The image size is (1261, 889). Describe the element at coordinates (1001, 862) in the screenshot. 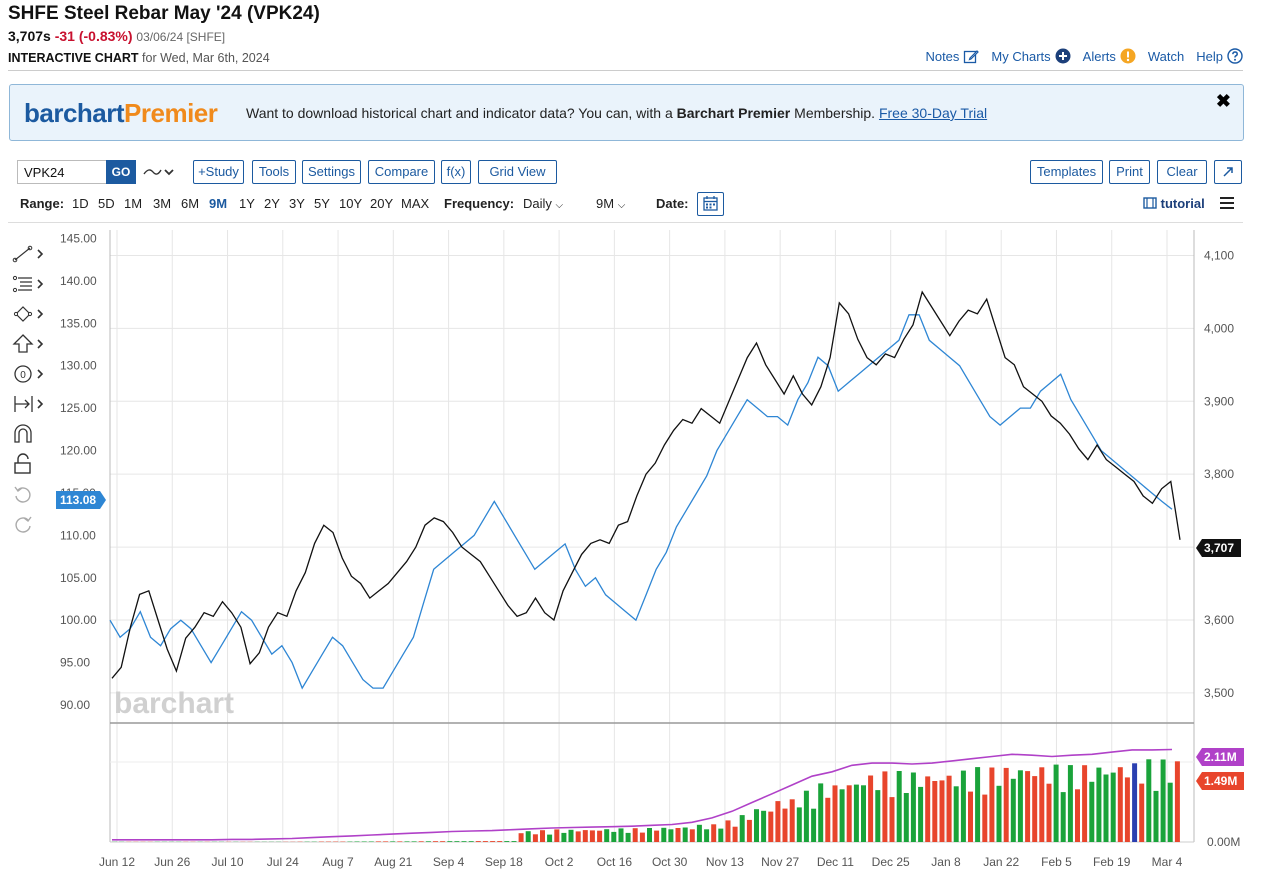

I see `x-tick-label: Jan 22` at that location.